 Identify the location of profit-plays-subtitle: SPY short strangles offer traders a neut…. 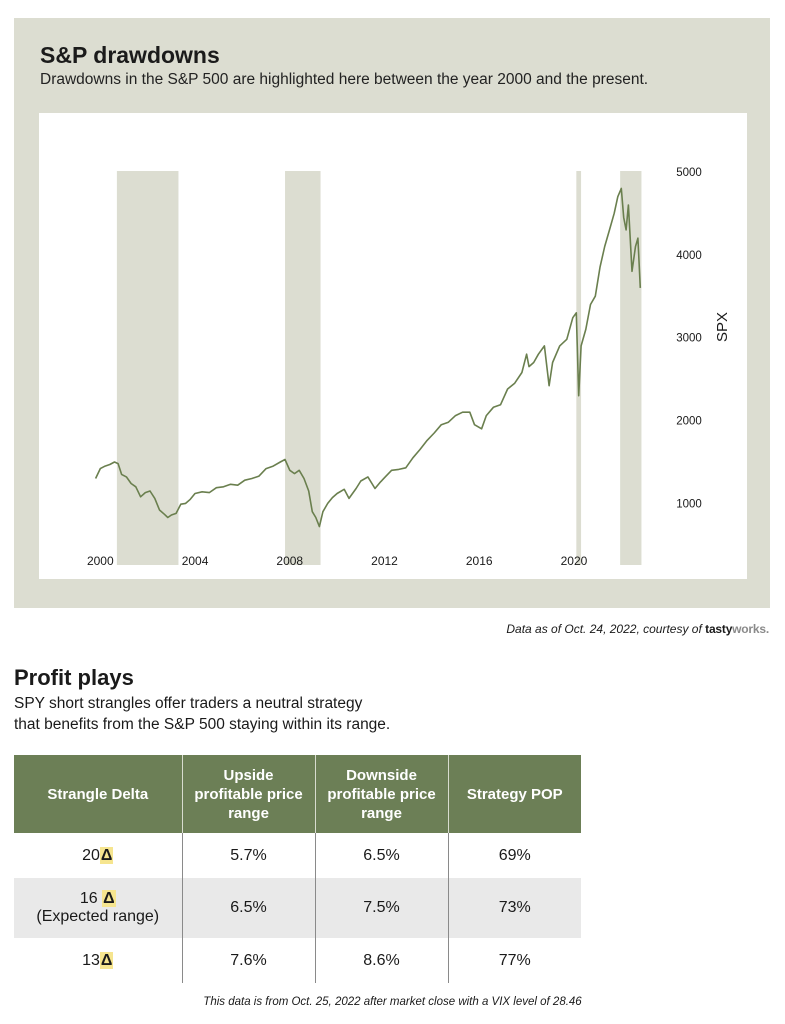
(274, 714).